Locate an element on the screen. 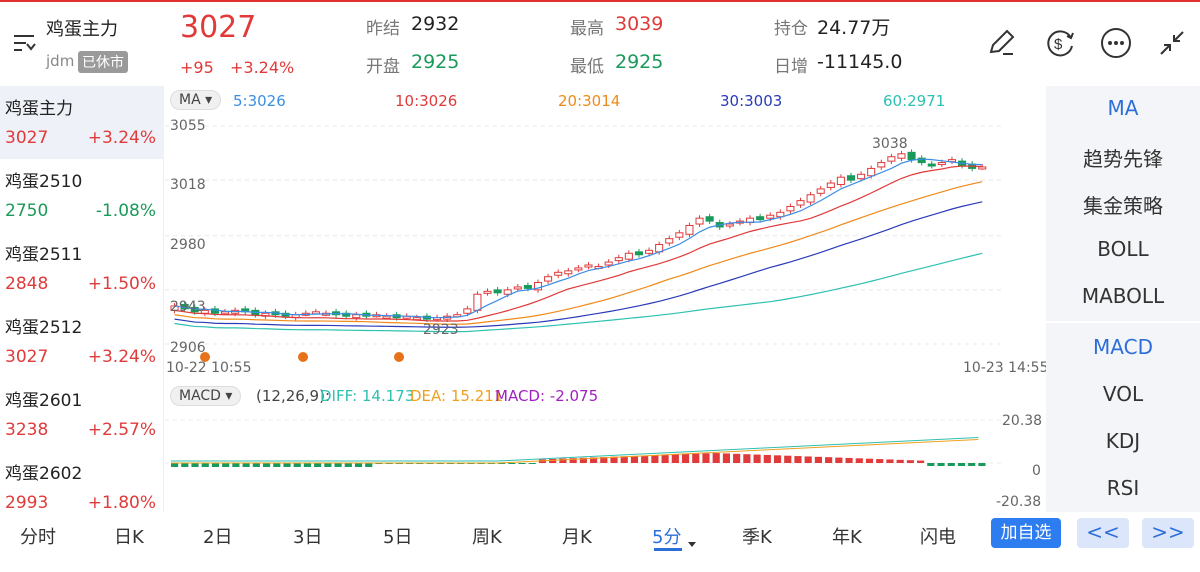 The image size is (1200, 572). dollar-cycle-icon: $ is located at coordinates (1060, 43).